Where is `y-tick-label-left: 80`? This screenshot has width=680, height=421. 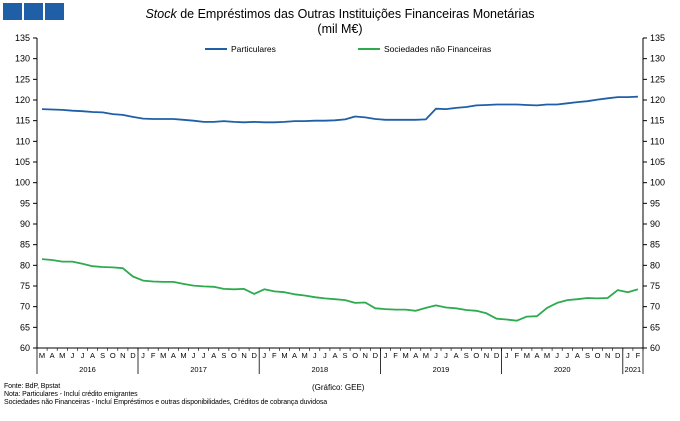
y-tick-label-left: 80 is located at coordinates (25, 265).